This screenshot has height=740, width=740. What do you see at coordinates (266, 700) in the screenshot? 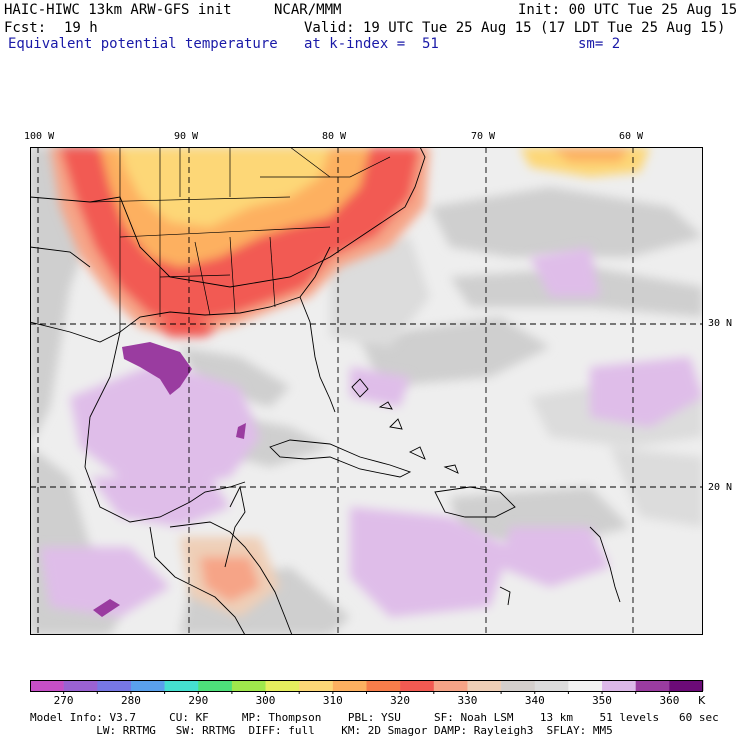
I see `colorbar-label: 300` at bounding box center [266, 700].